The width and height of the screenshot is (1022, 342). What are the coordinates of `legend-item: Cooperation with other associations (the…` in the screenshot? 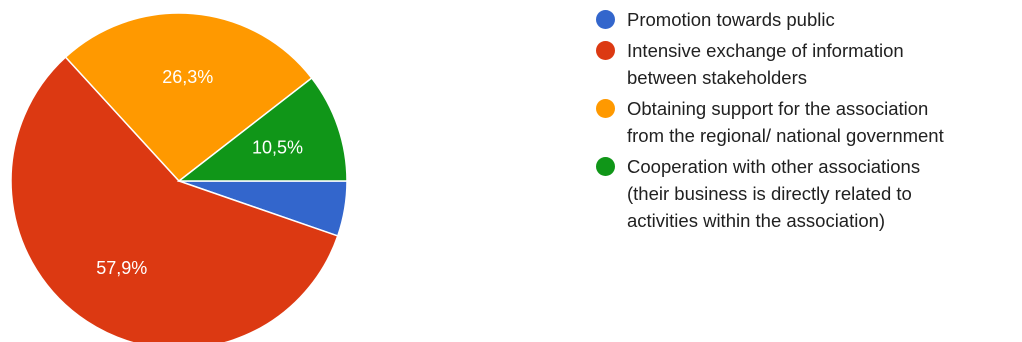 It's located at (806, 193).